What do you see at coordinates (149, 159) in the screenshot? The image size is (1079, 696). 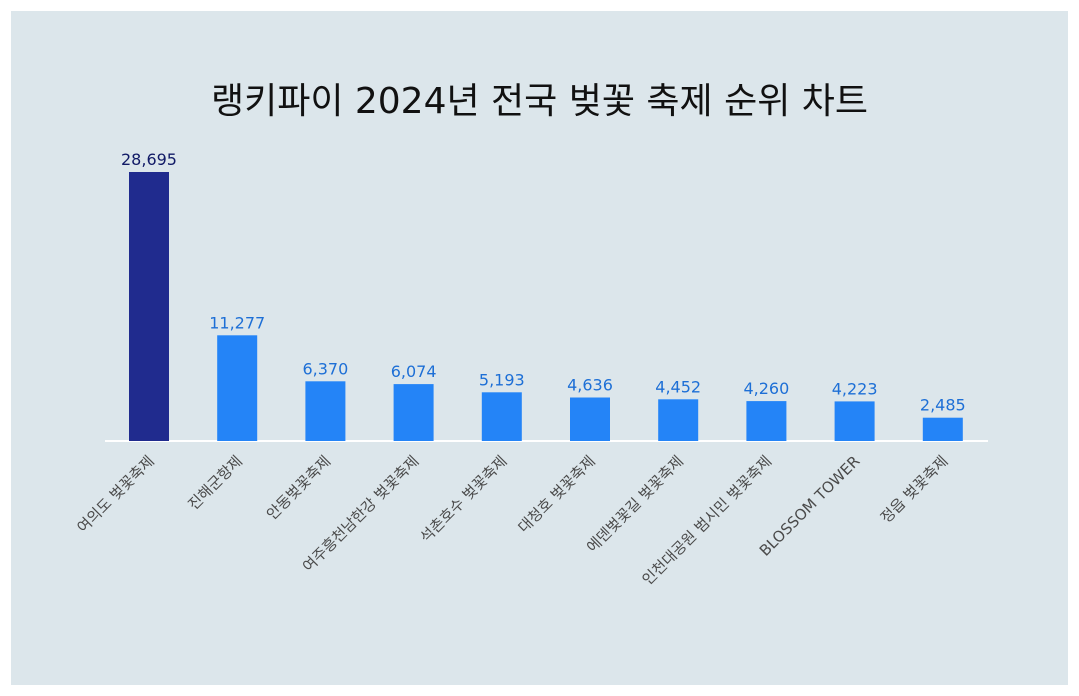 I see `value-label-1: 28,695` at bounding box center [149, 159].